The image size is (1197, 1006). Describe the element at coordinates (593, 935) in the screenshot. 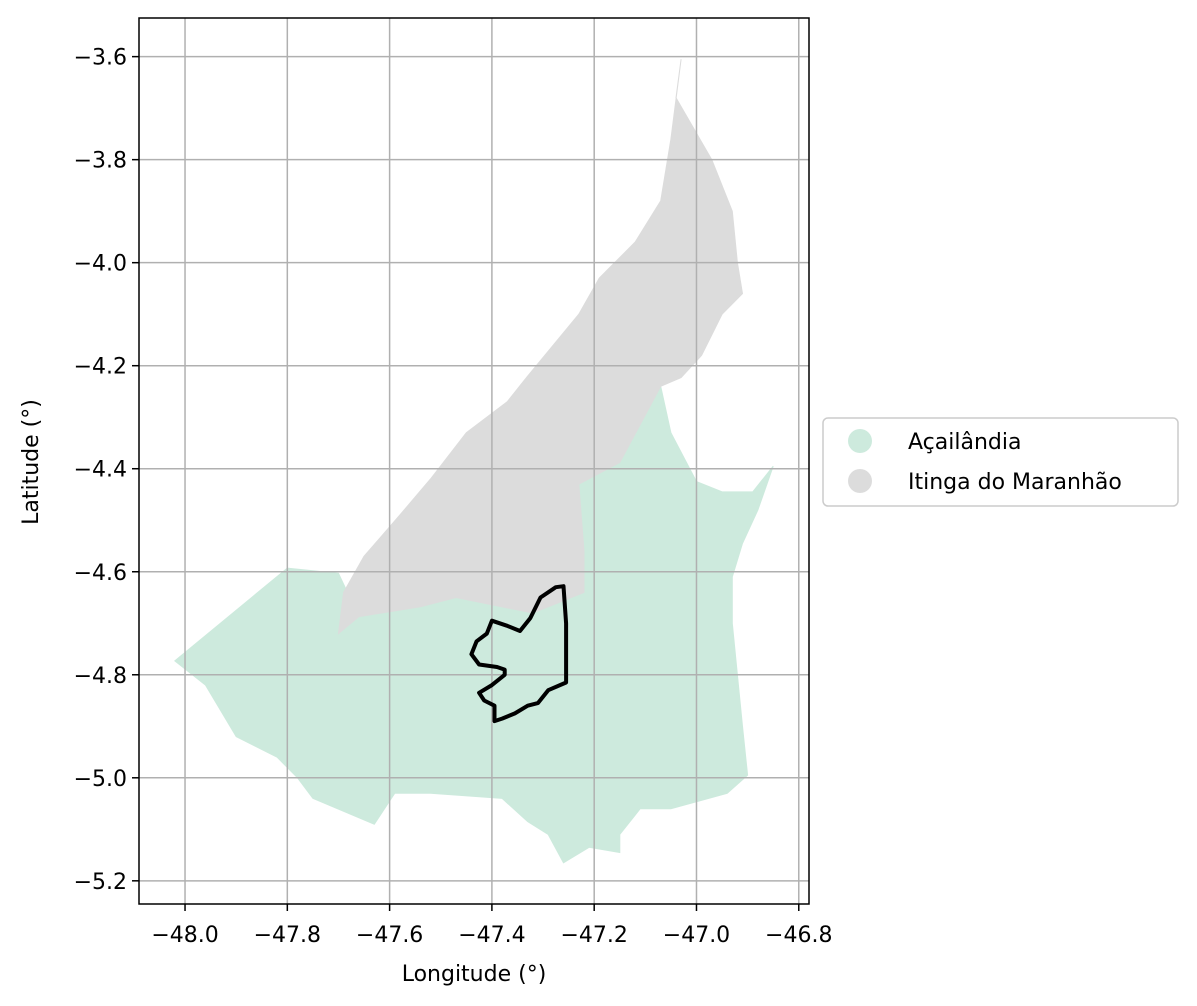

I see `x-tick-label: −47.2` at that location.